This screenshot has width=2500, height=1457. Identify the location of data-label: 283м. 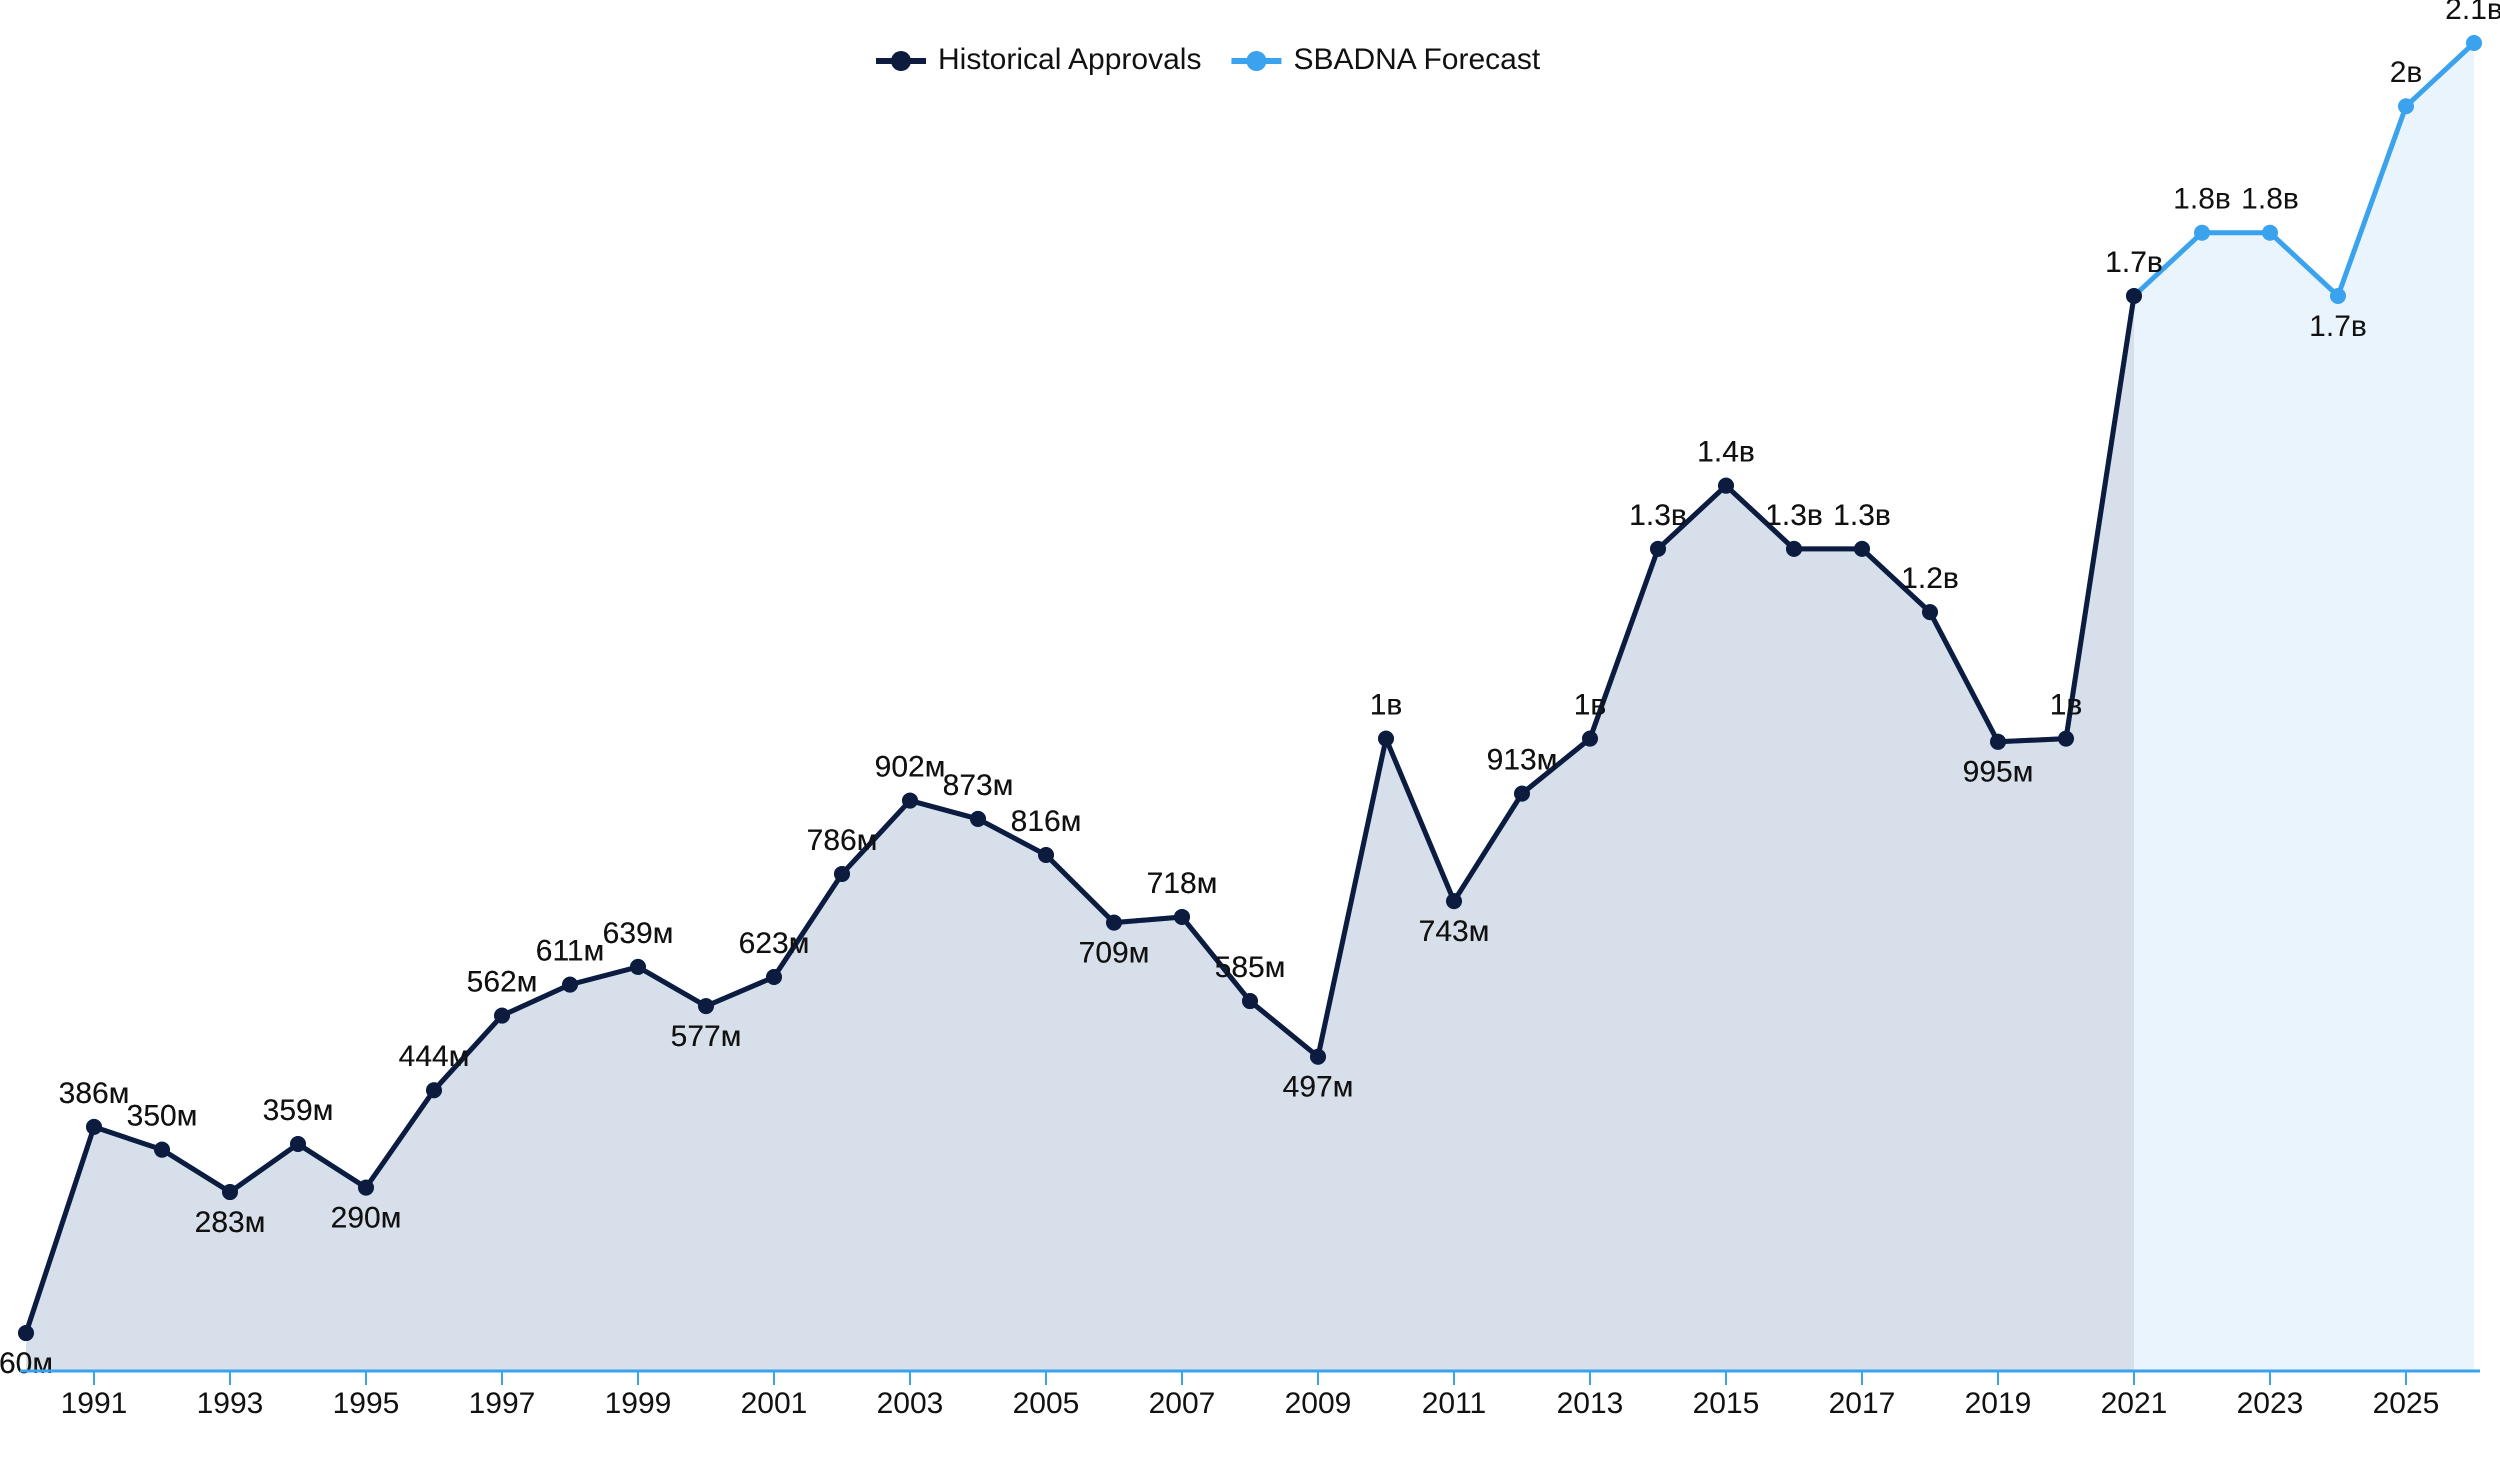
(230, 1222).